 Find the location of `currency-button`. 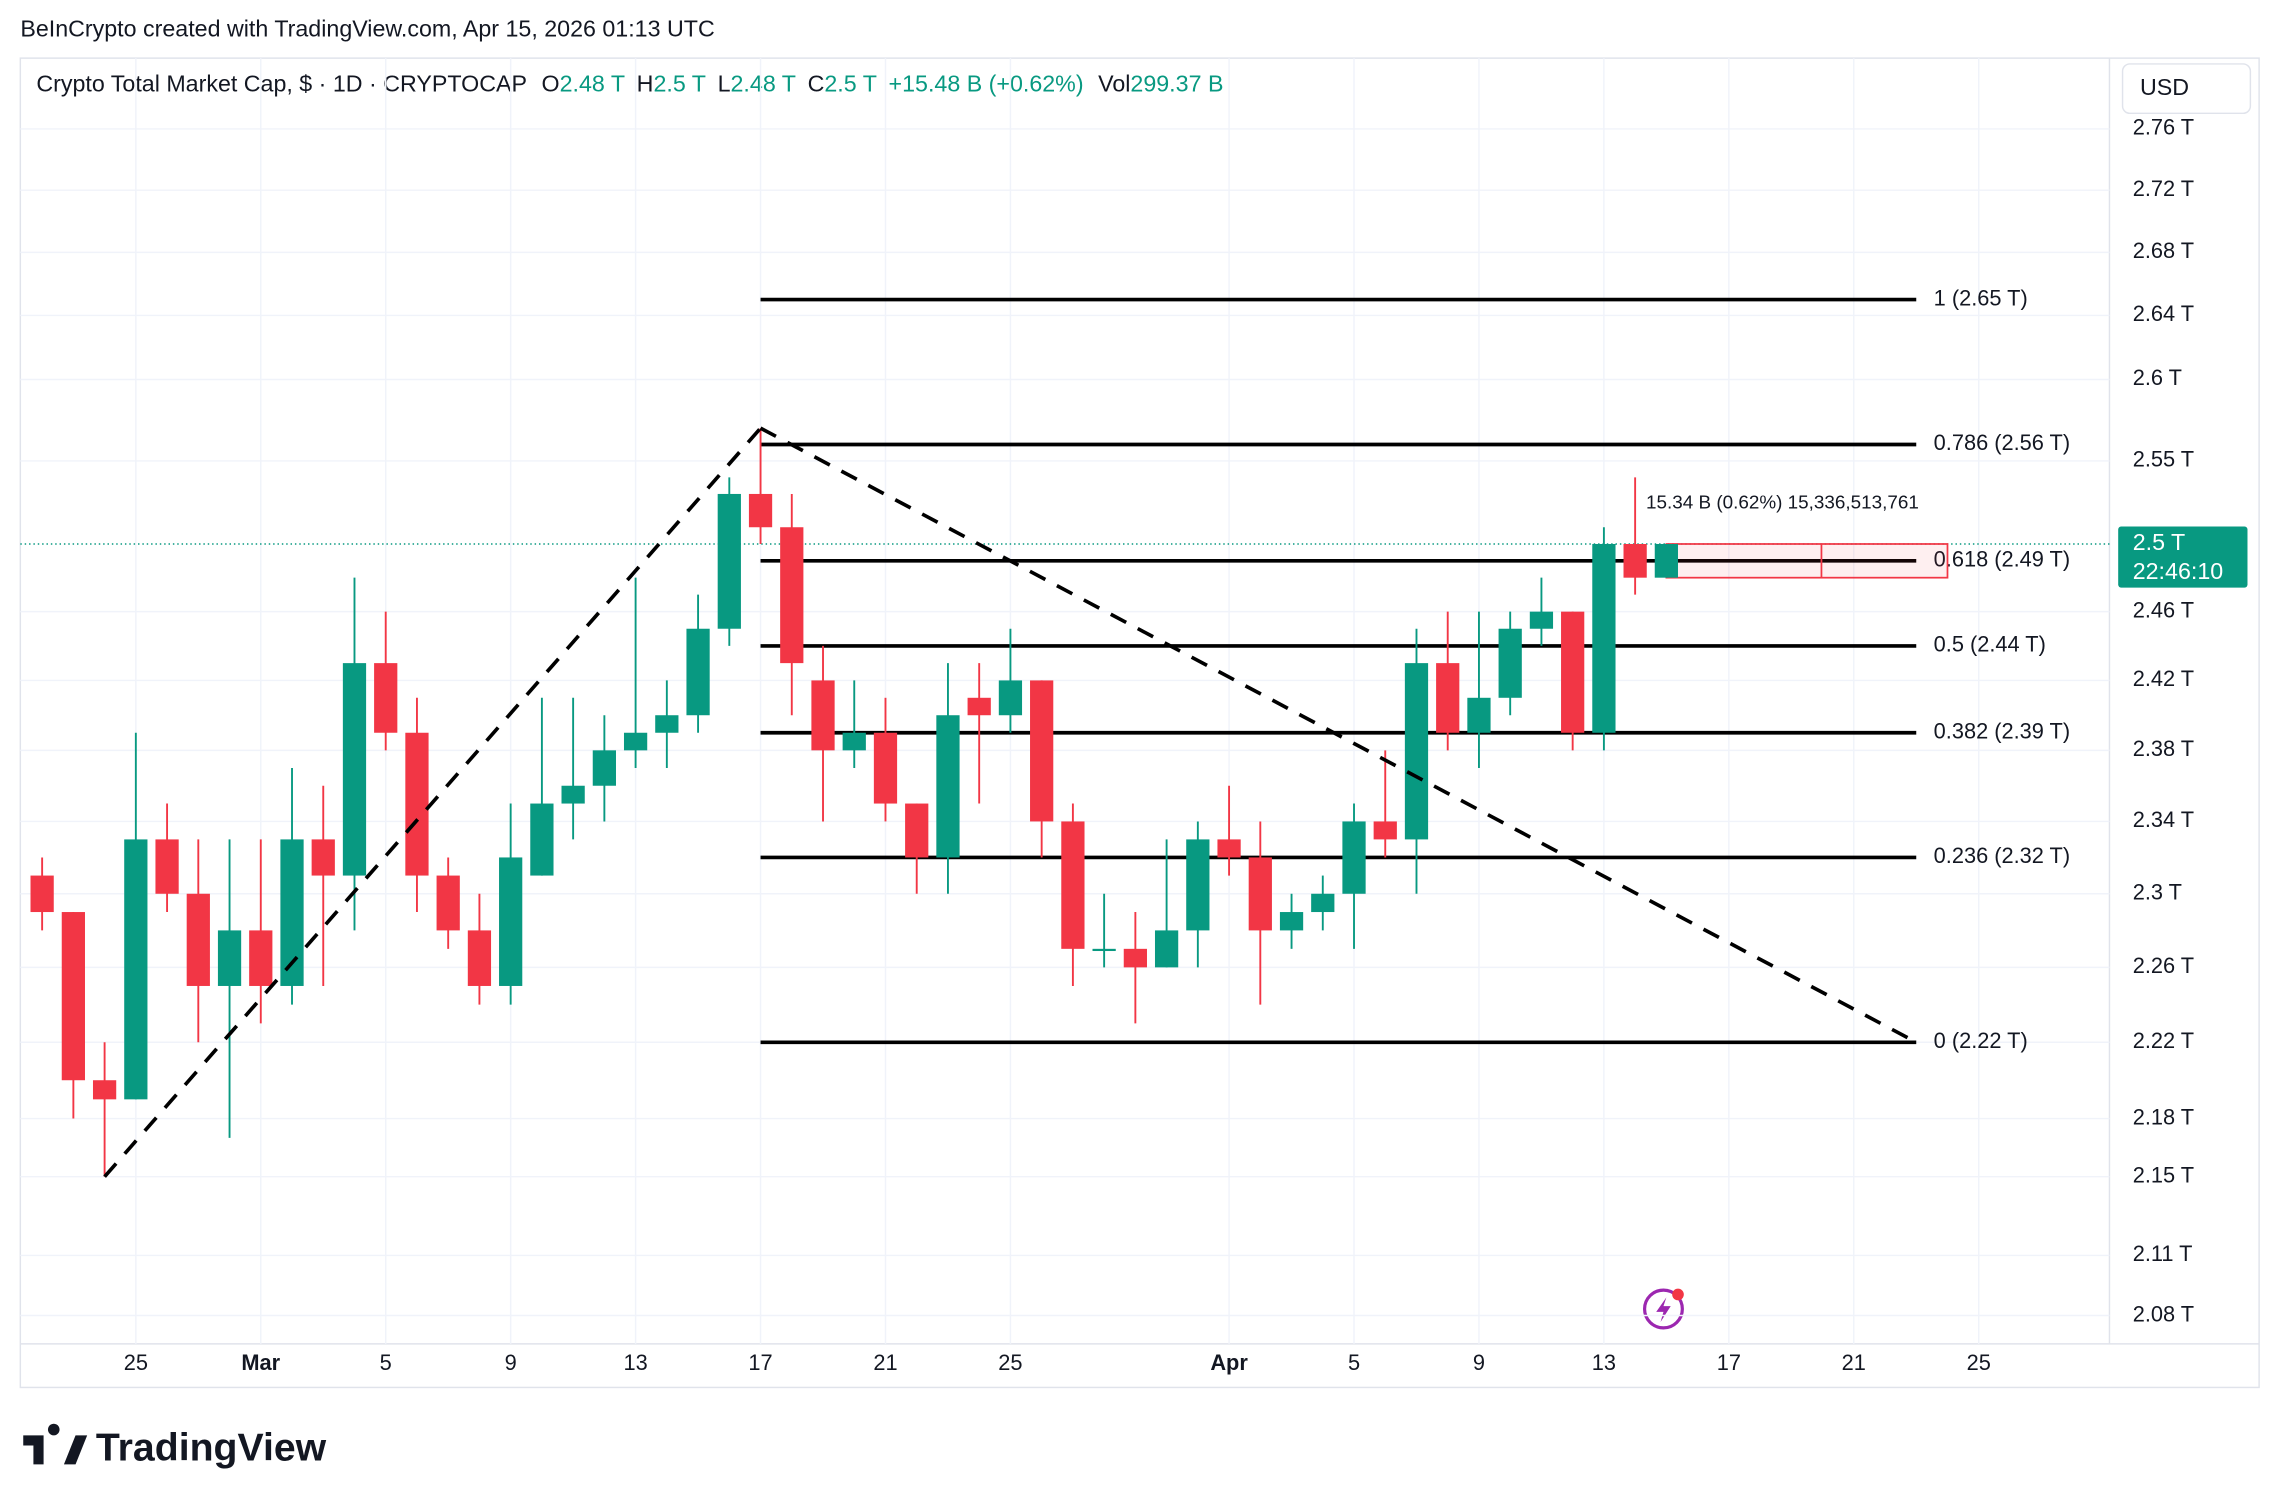

currency-button is located at coordinates (2186, 89).